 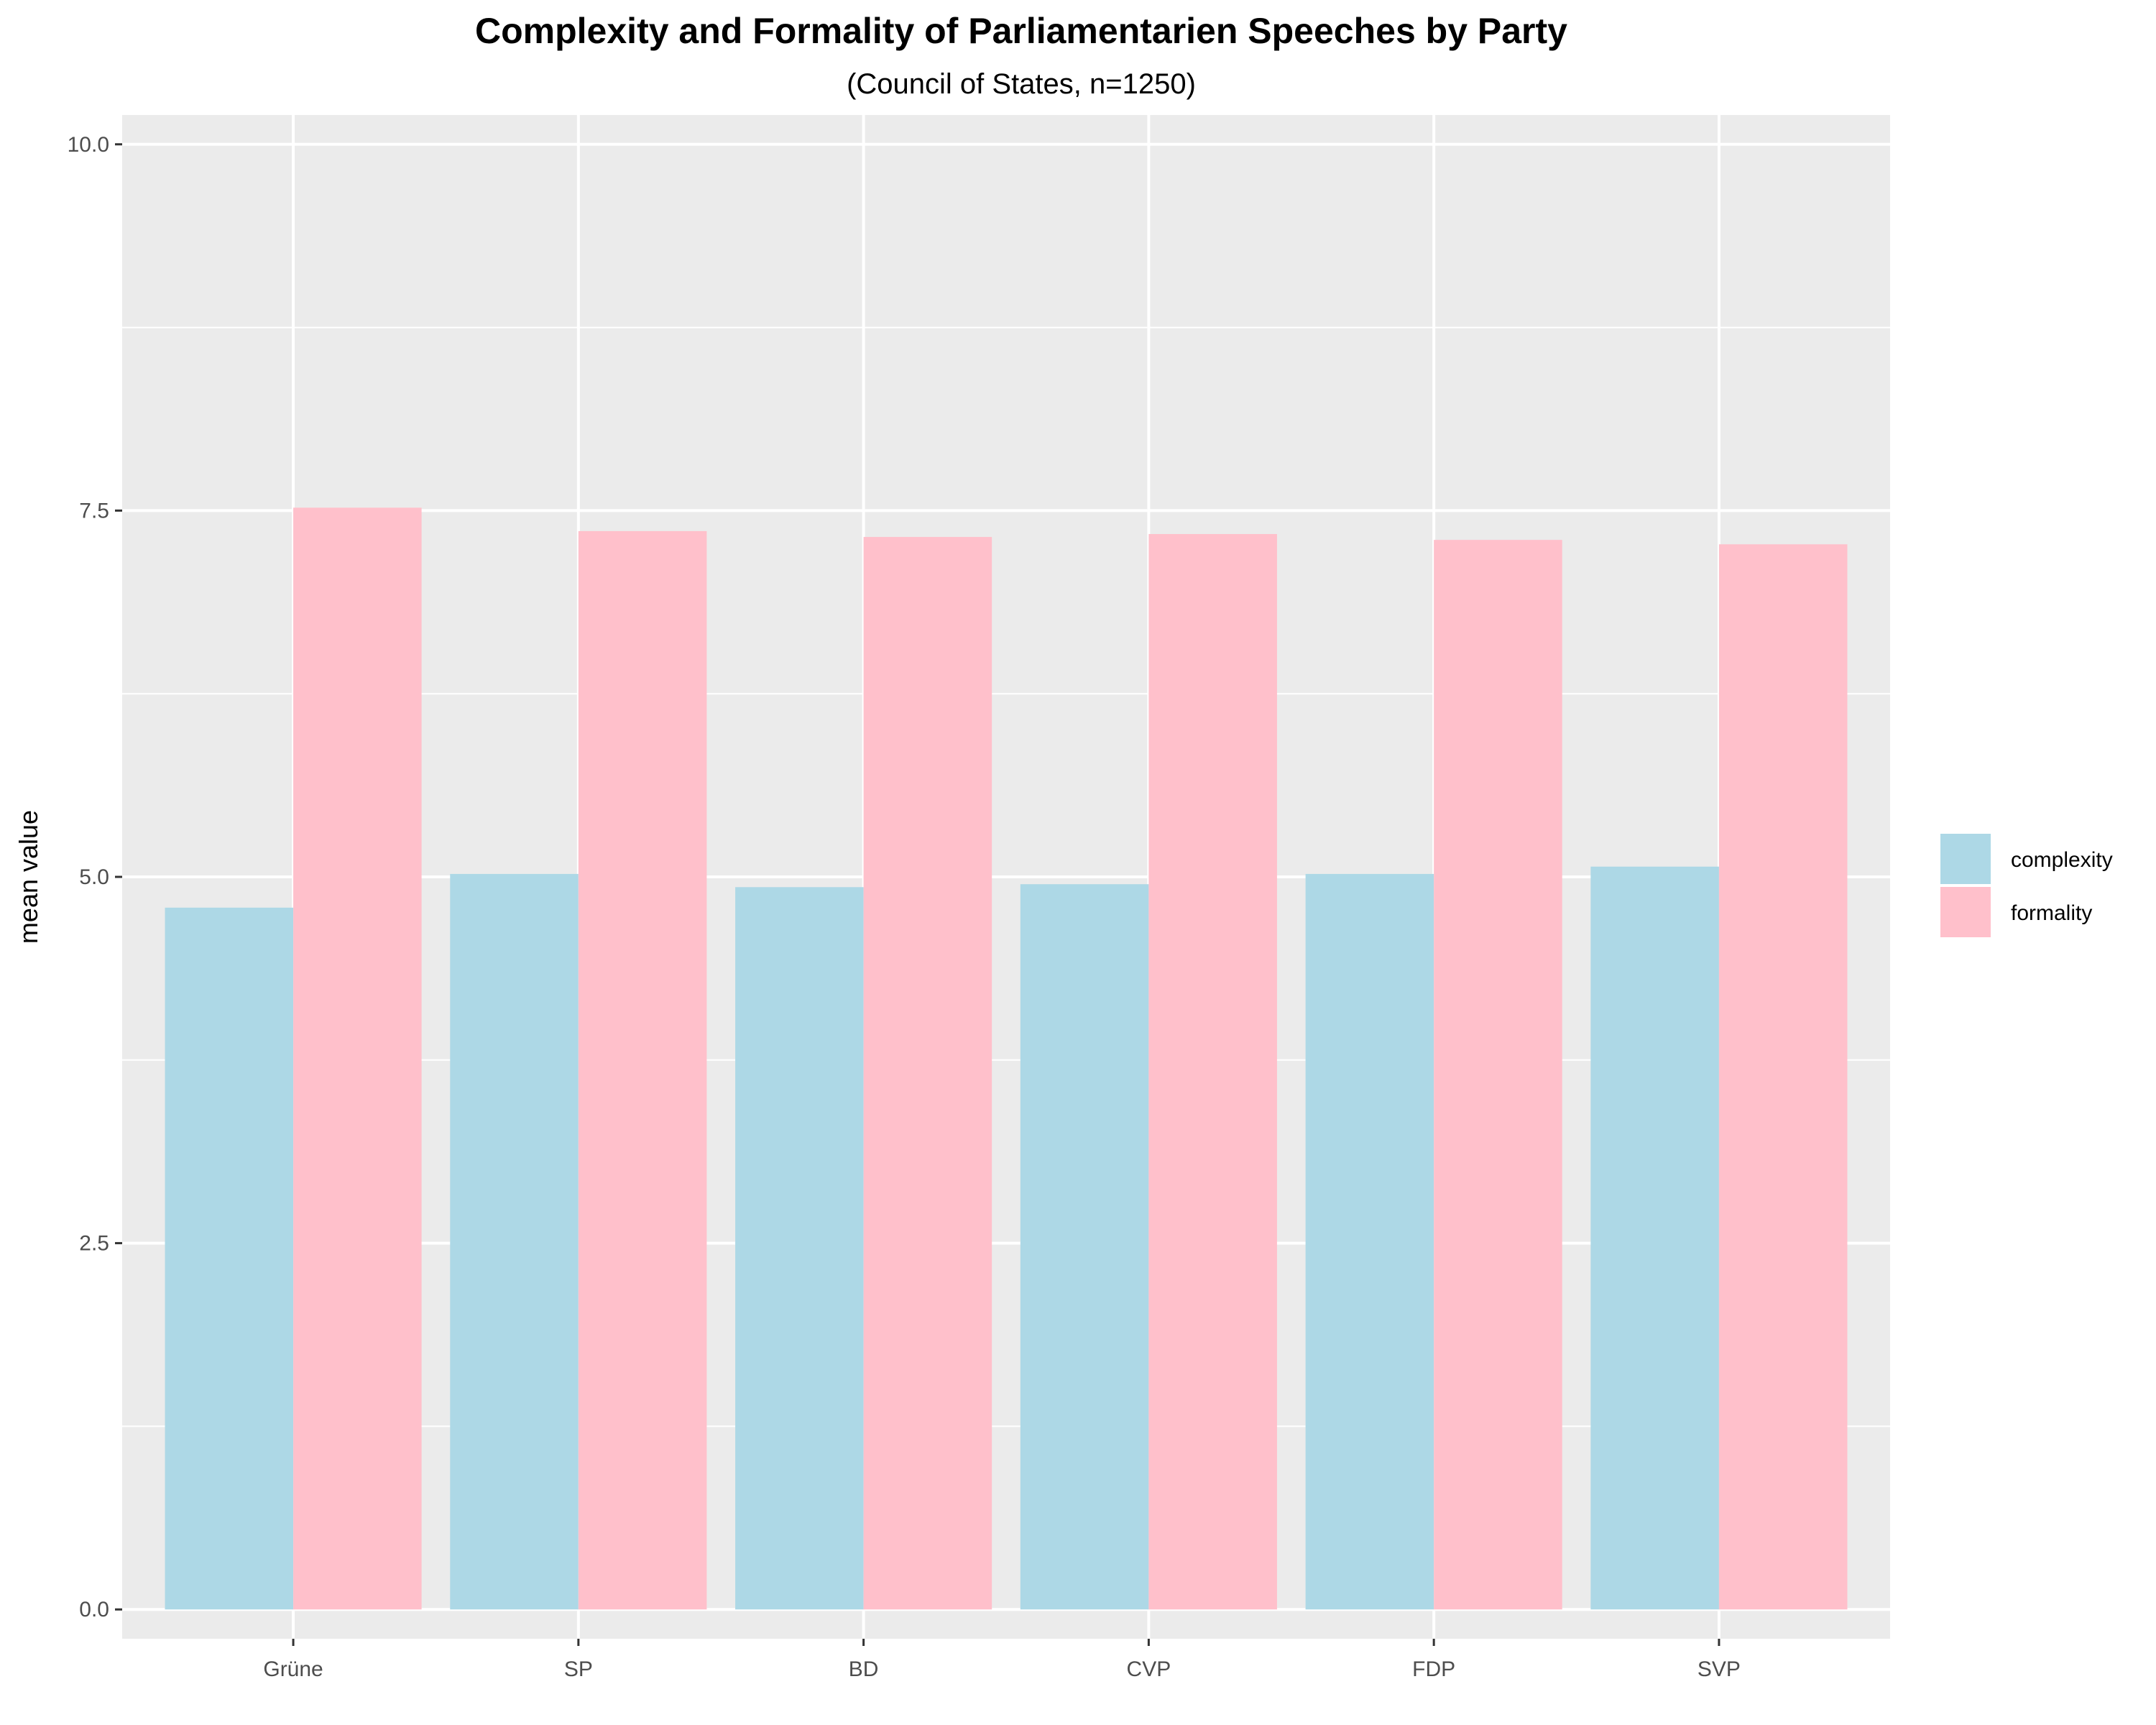 What do you see at coordinates (1783, 1077) in the screenshot?
I see `bar-formality-svp` at bounding box center [1783, 1077].